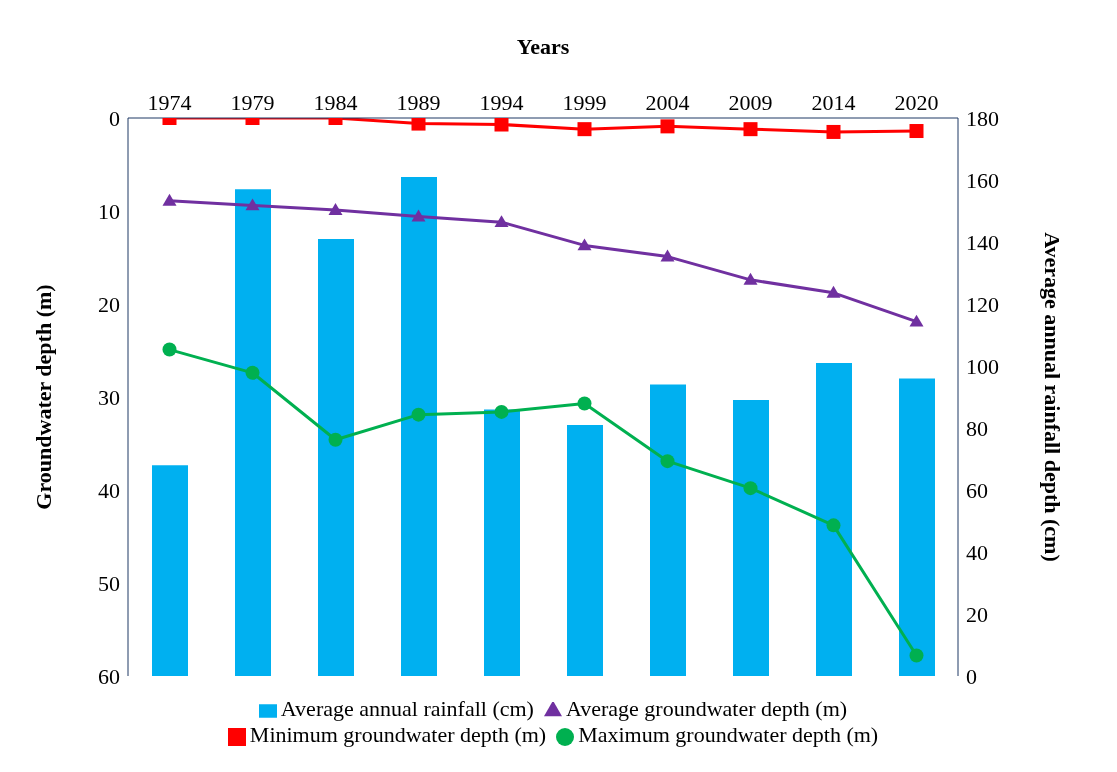 The width and height of the screenshot is (1117, 772). Describe the element at coordinates (977, 614) in the screenshot. I see `y2-tick-label: 20` at that location.